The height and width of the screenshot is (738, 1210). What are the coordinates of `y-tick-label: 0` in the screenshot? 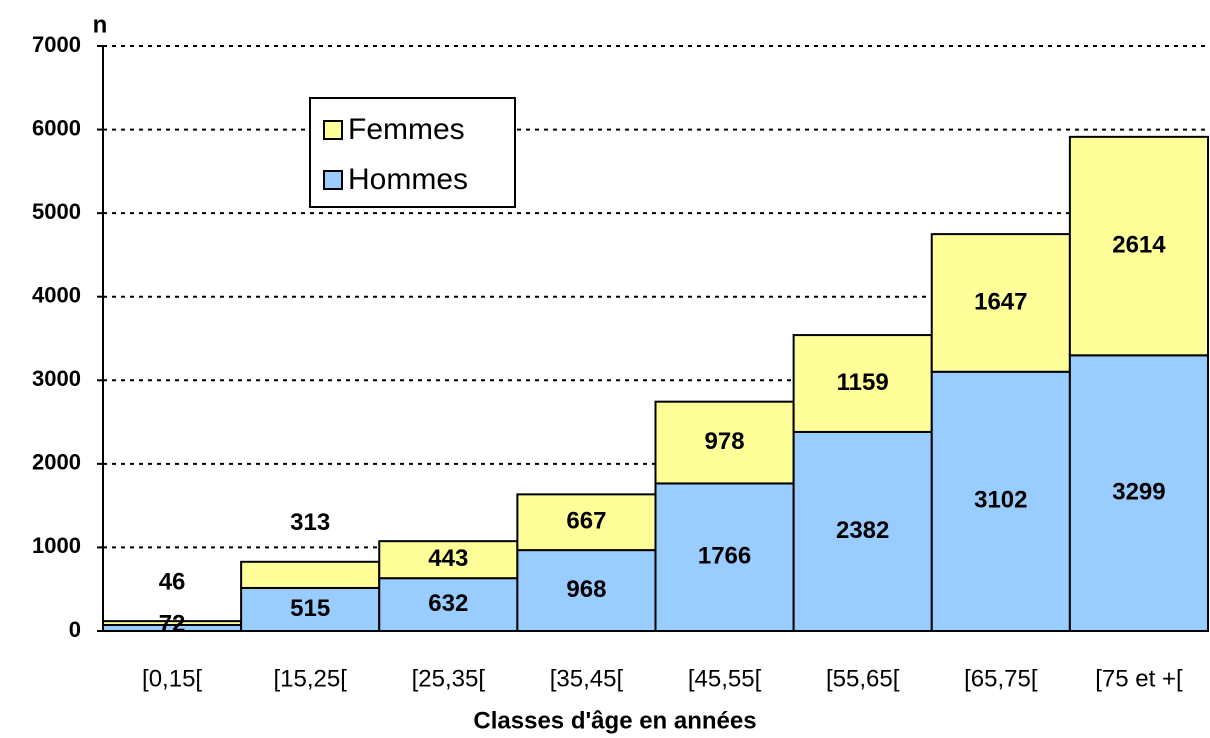 It's located at (75, 629).